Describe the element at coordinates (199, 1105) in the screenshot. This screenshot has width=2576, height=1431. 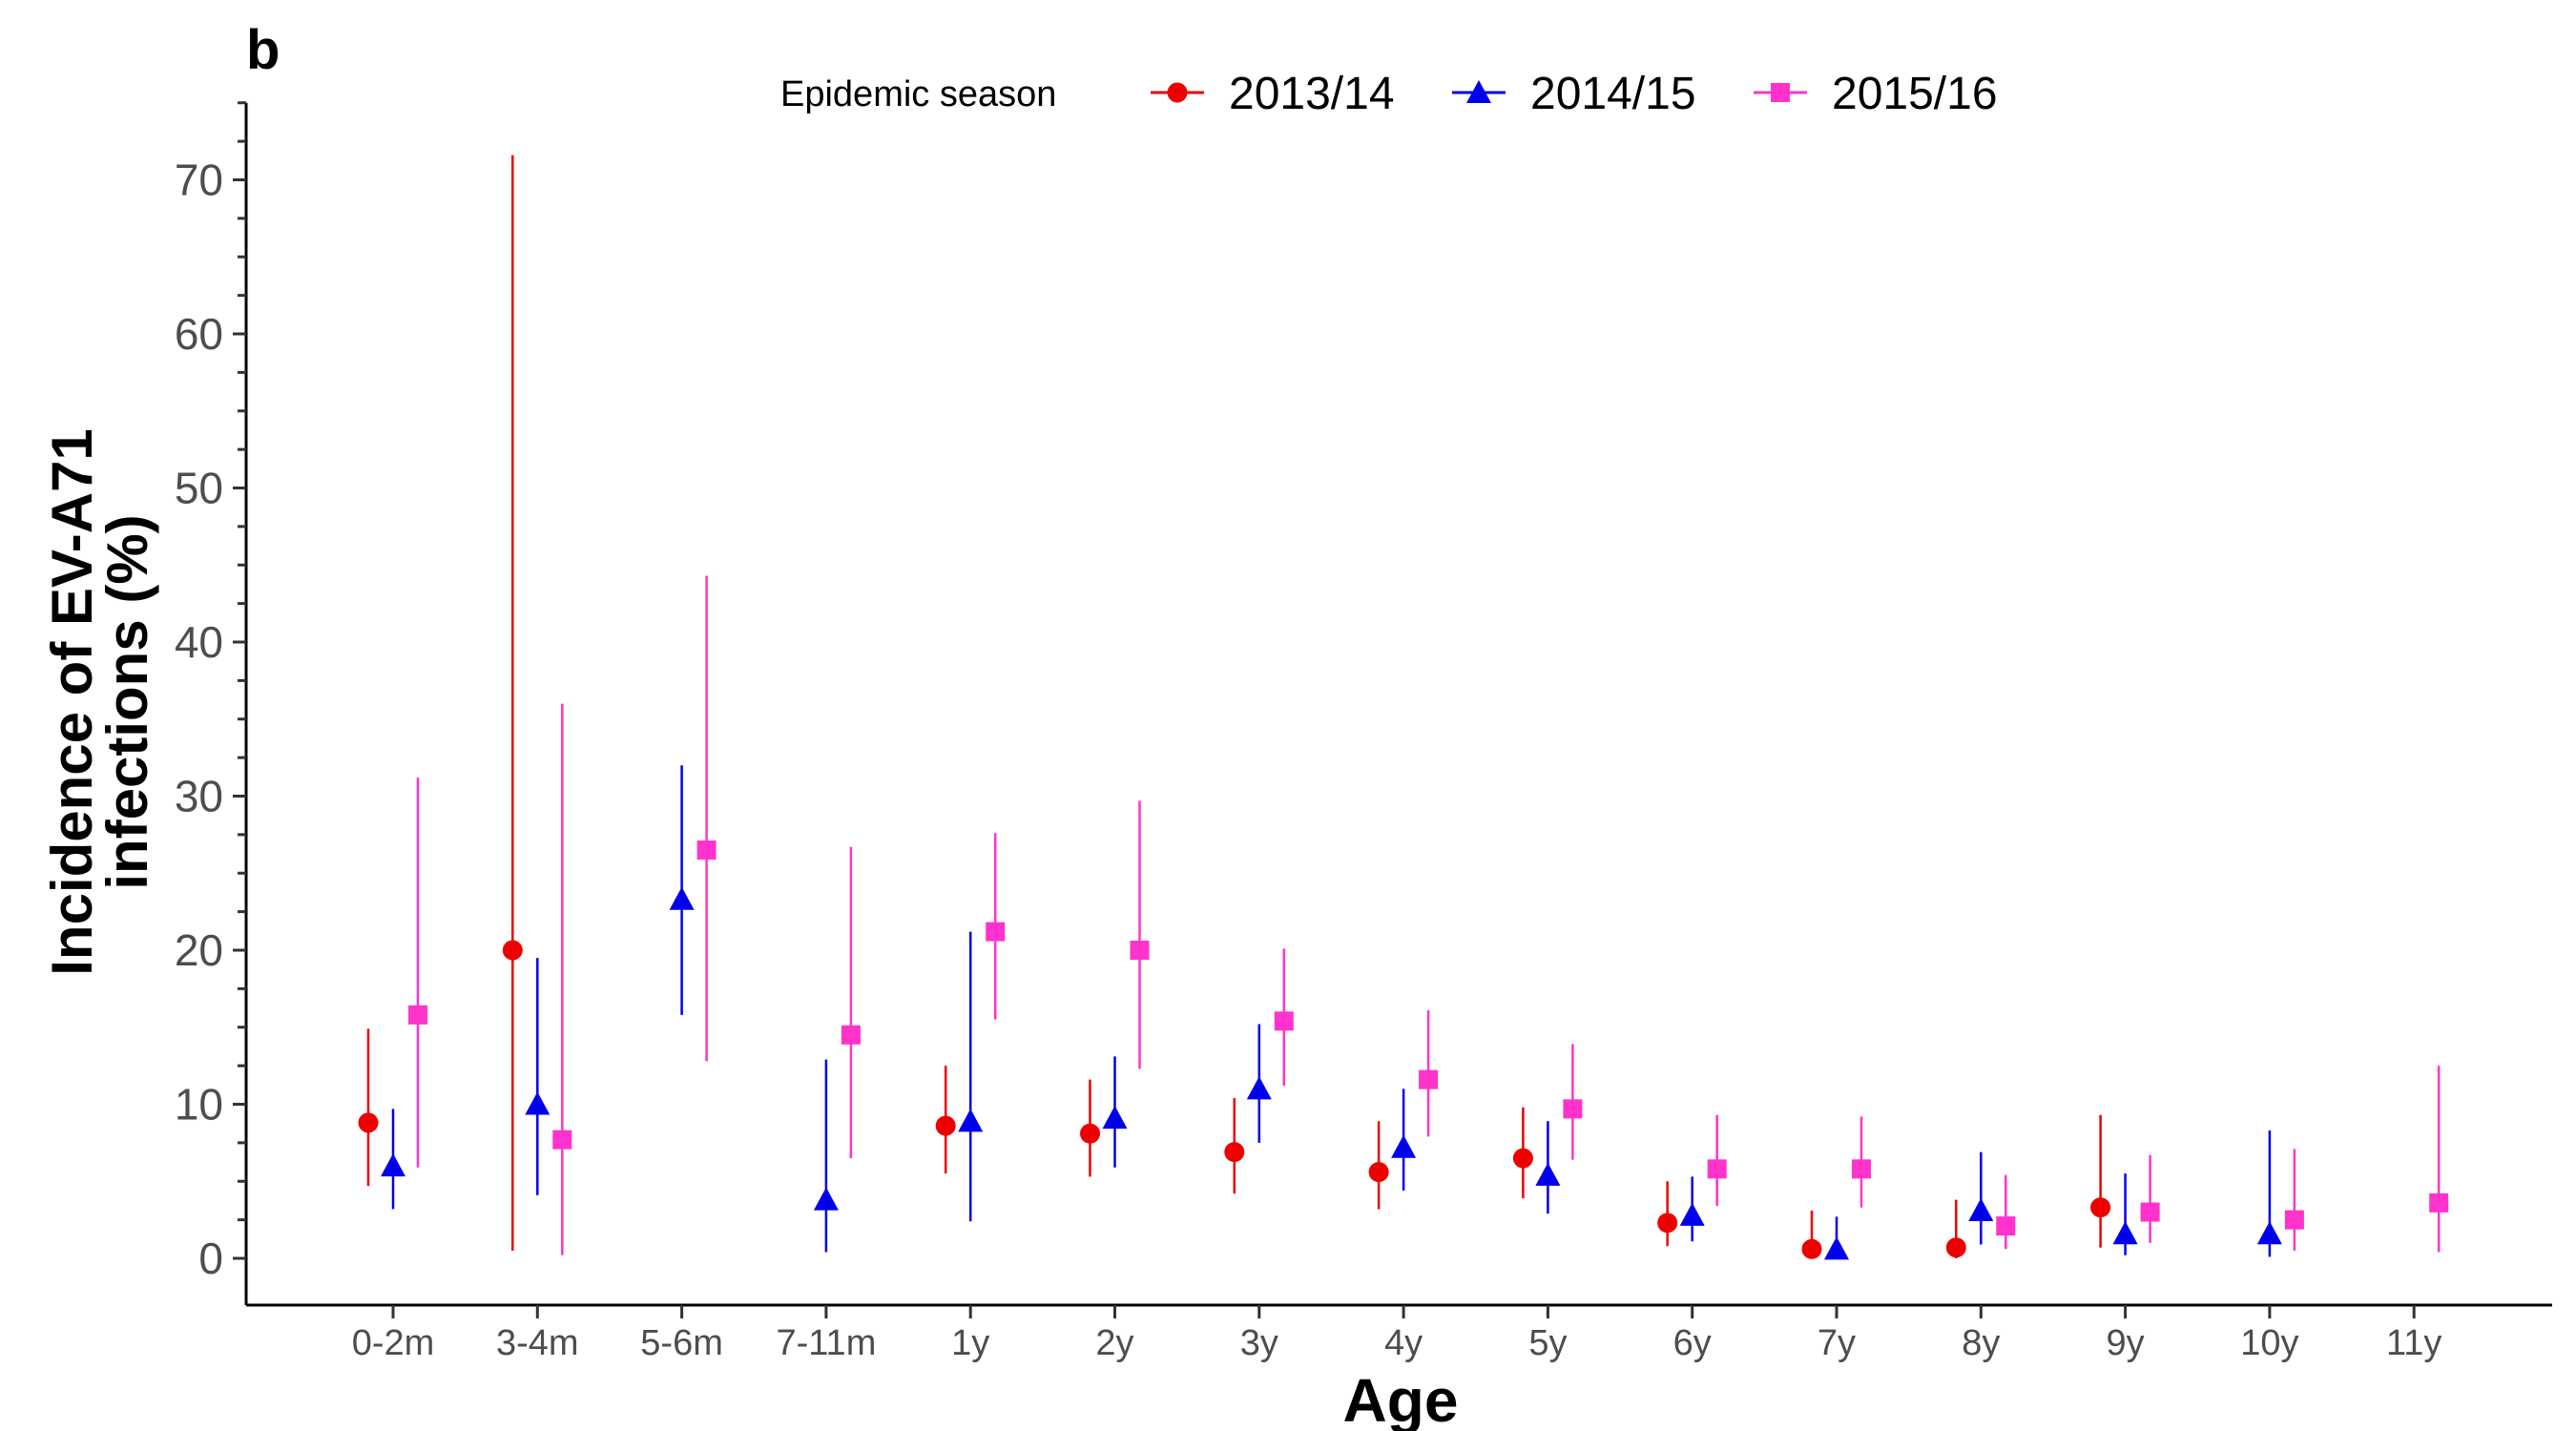
I see `y-tick-label: 10` at that location.